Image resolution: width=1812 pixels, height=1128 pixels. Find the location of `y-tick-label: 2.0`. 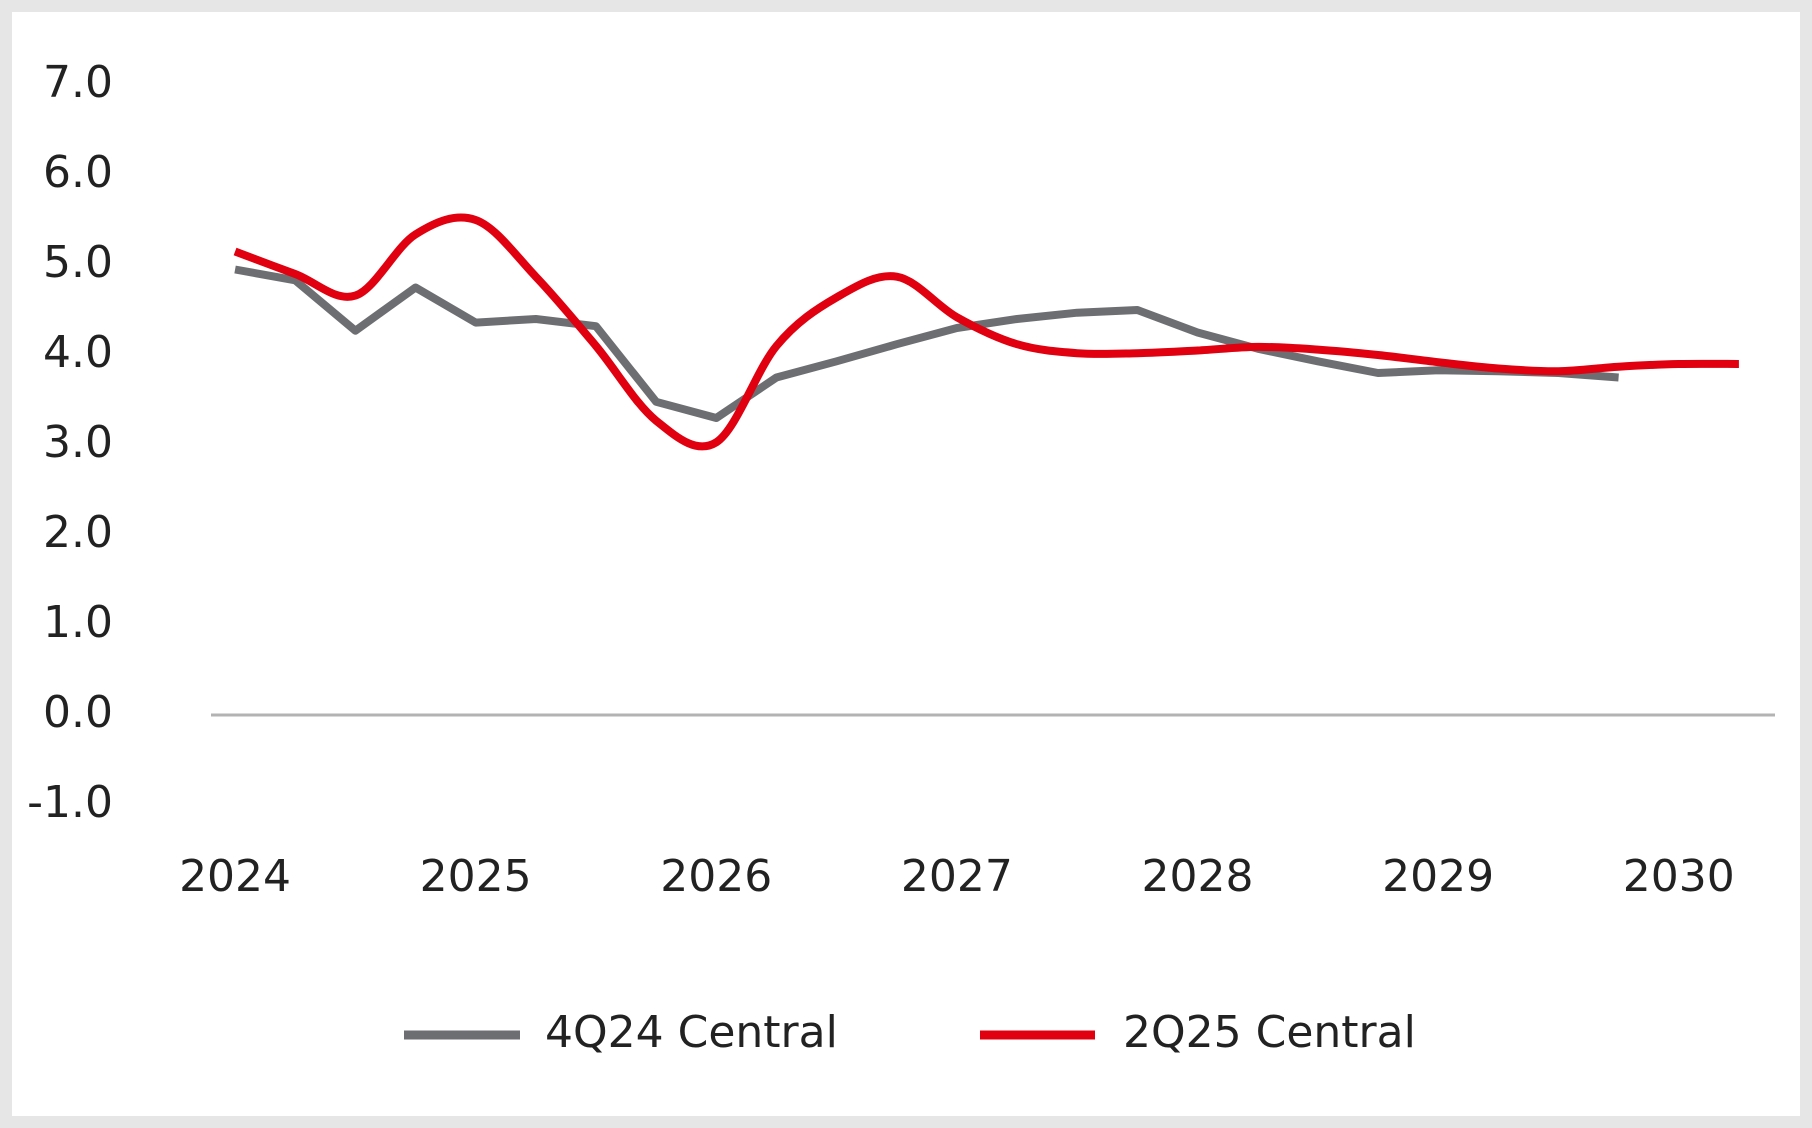

y-tick-label: 2.0 is located at coordinates (78, 532).